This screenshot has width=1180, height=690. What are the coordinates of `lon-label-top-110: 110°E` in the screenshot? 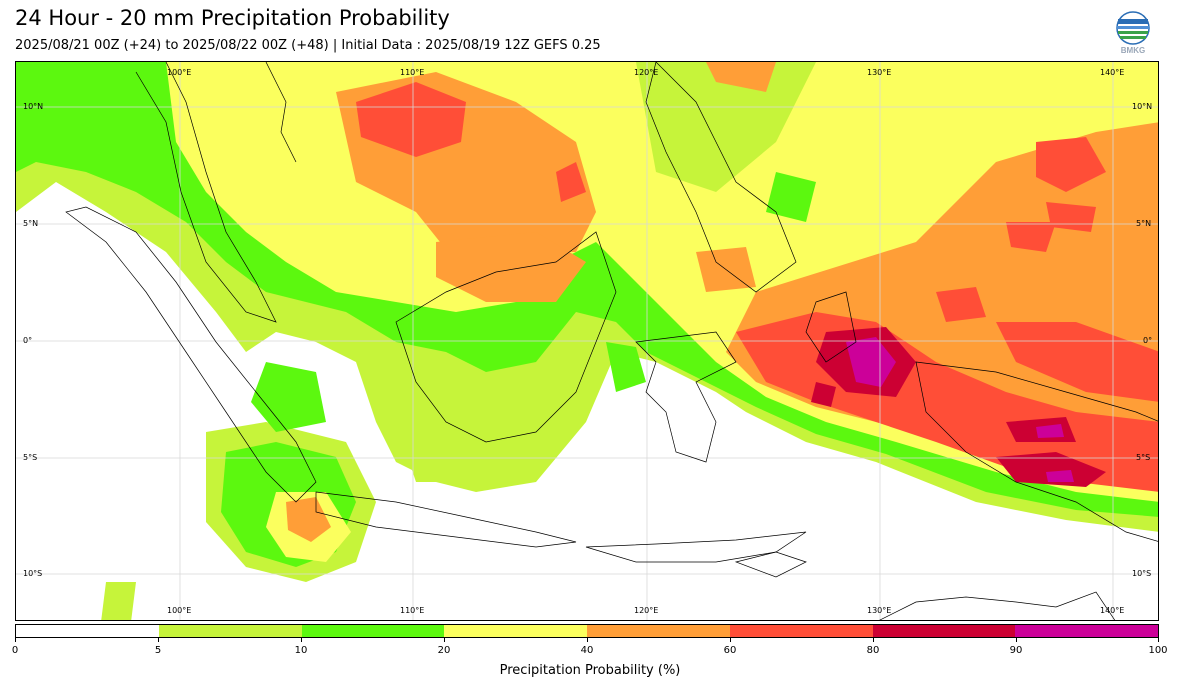 It's located at (412, 72).